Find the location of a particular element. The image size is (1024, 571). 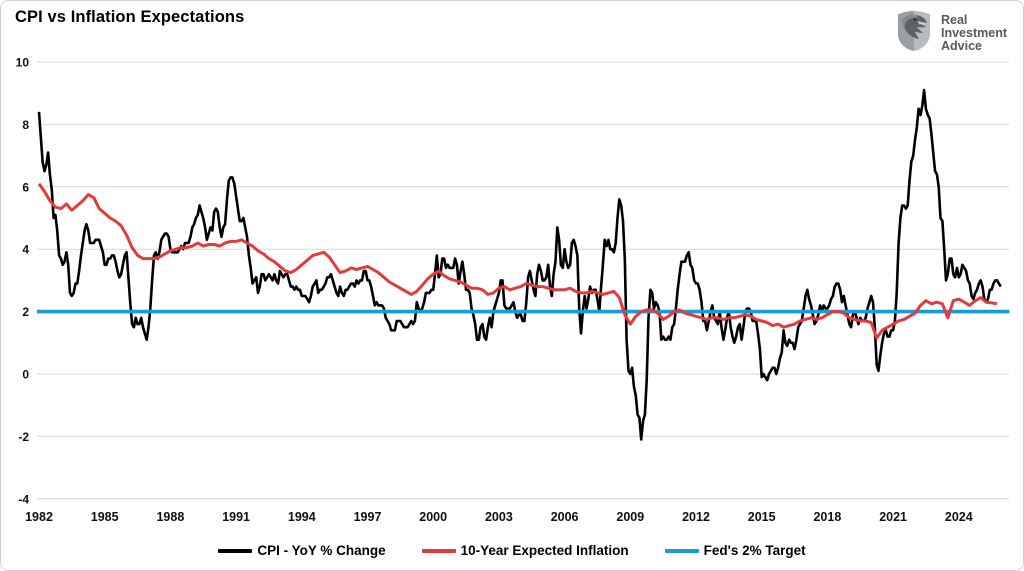

legend-label-expected-inflation: 10-Year Expected Inflation is located at coordinates (544, 550).